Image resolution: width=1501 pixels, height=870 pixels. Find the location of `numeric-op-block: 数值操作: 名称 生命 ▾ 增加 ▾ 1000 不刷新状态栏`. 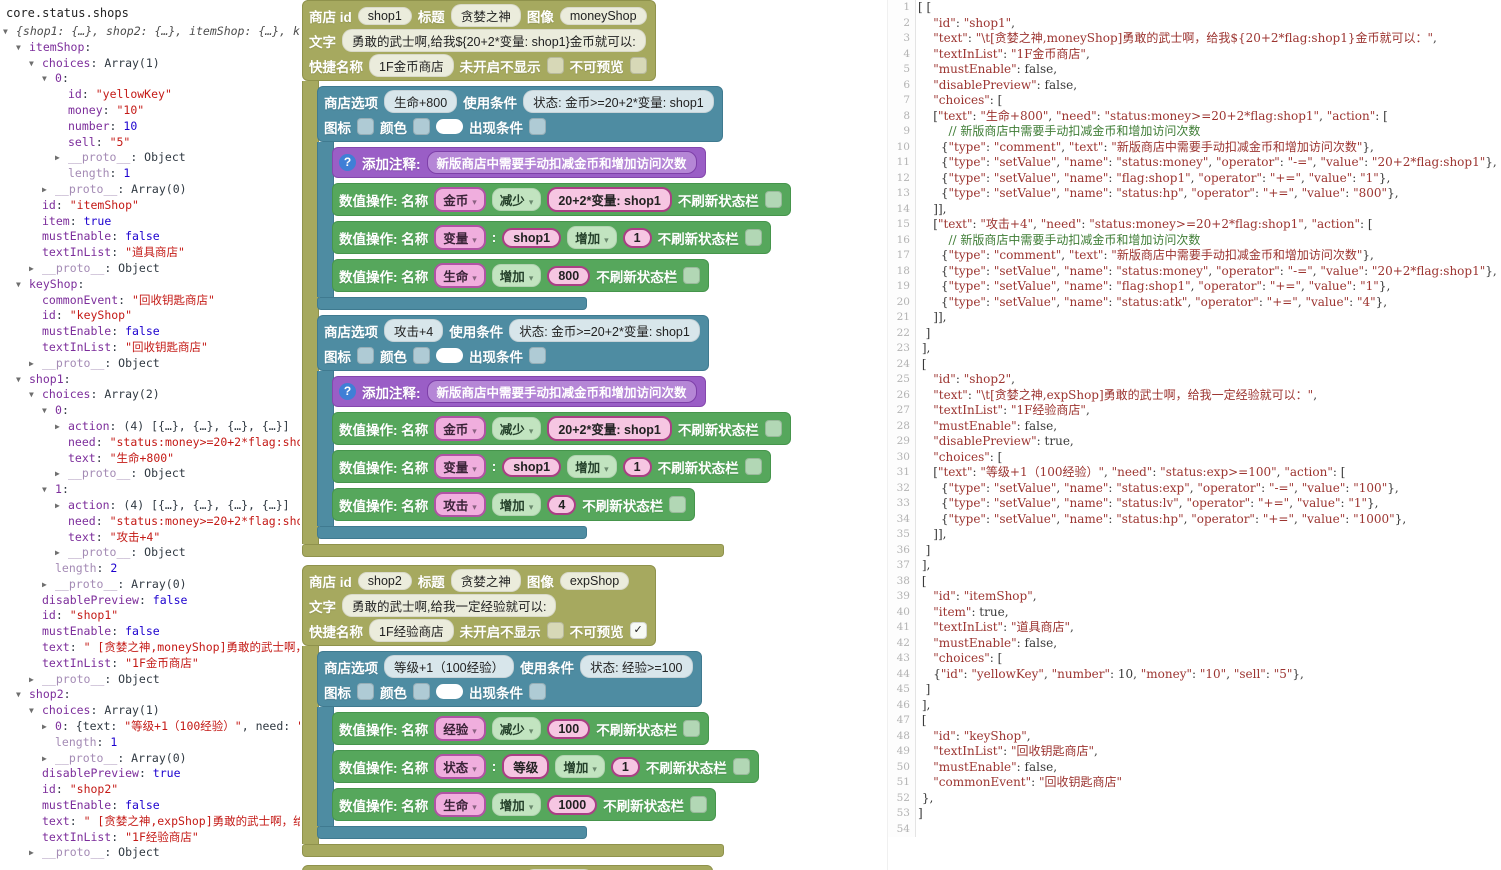

numeric-op-block: 数值操作: 名称 生命 ▾ 增加 ▾ 1000 不刷新状态栏 is located at coordinates (545, 804).